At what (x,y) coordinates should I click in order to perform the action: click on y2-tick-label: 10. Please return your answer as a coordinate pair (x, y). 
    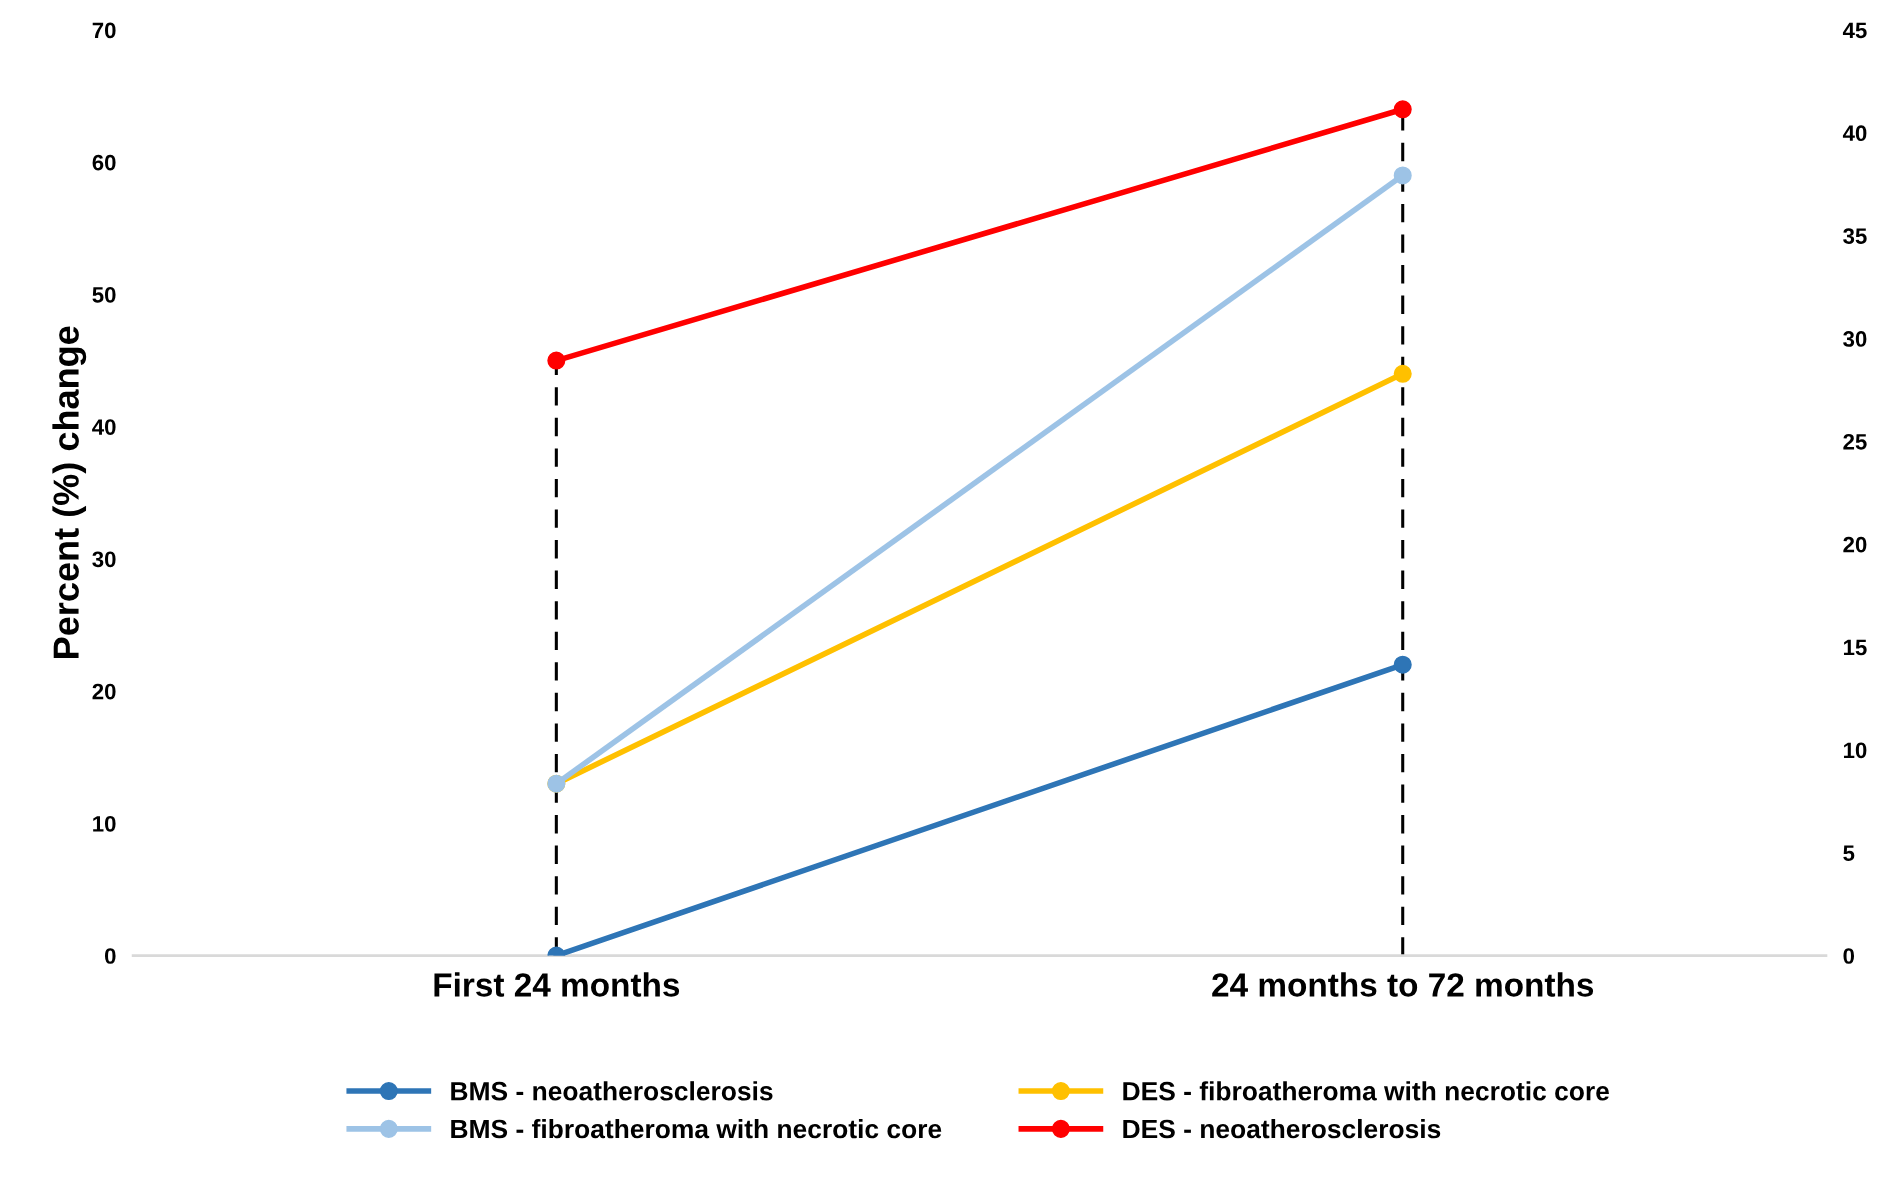
    Looking at the image, I should click on (1855, 750).